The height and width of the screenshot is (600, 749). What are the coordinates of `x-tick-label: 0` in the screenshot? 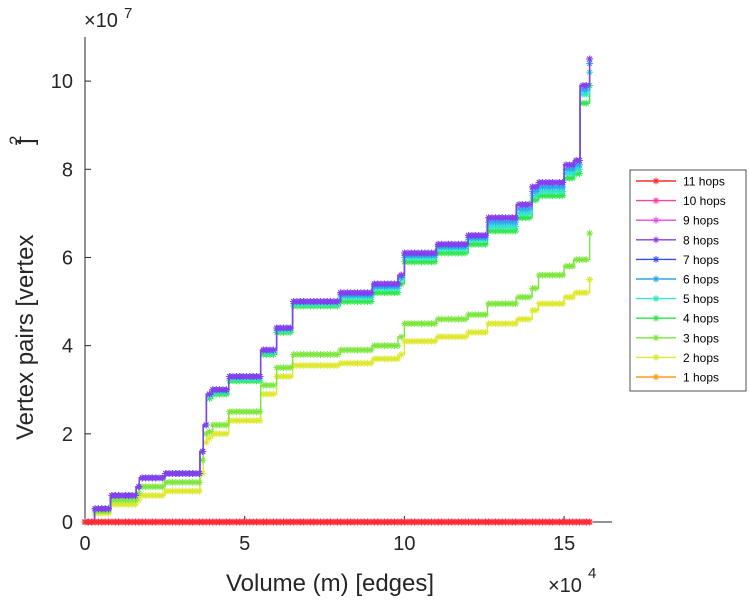 It's located at (84, 544).